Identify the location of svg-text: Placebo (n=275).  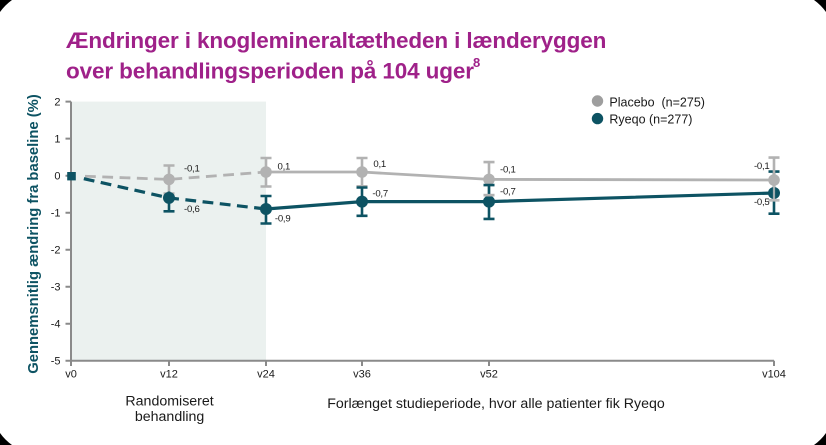
(657, 103).